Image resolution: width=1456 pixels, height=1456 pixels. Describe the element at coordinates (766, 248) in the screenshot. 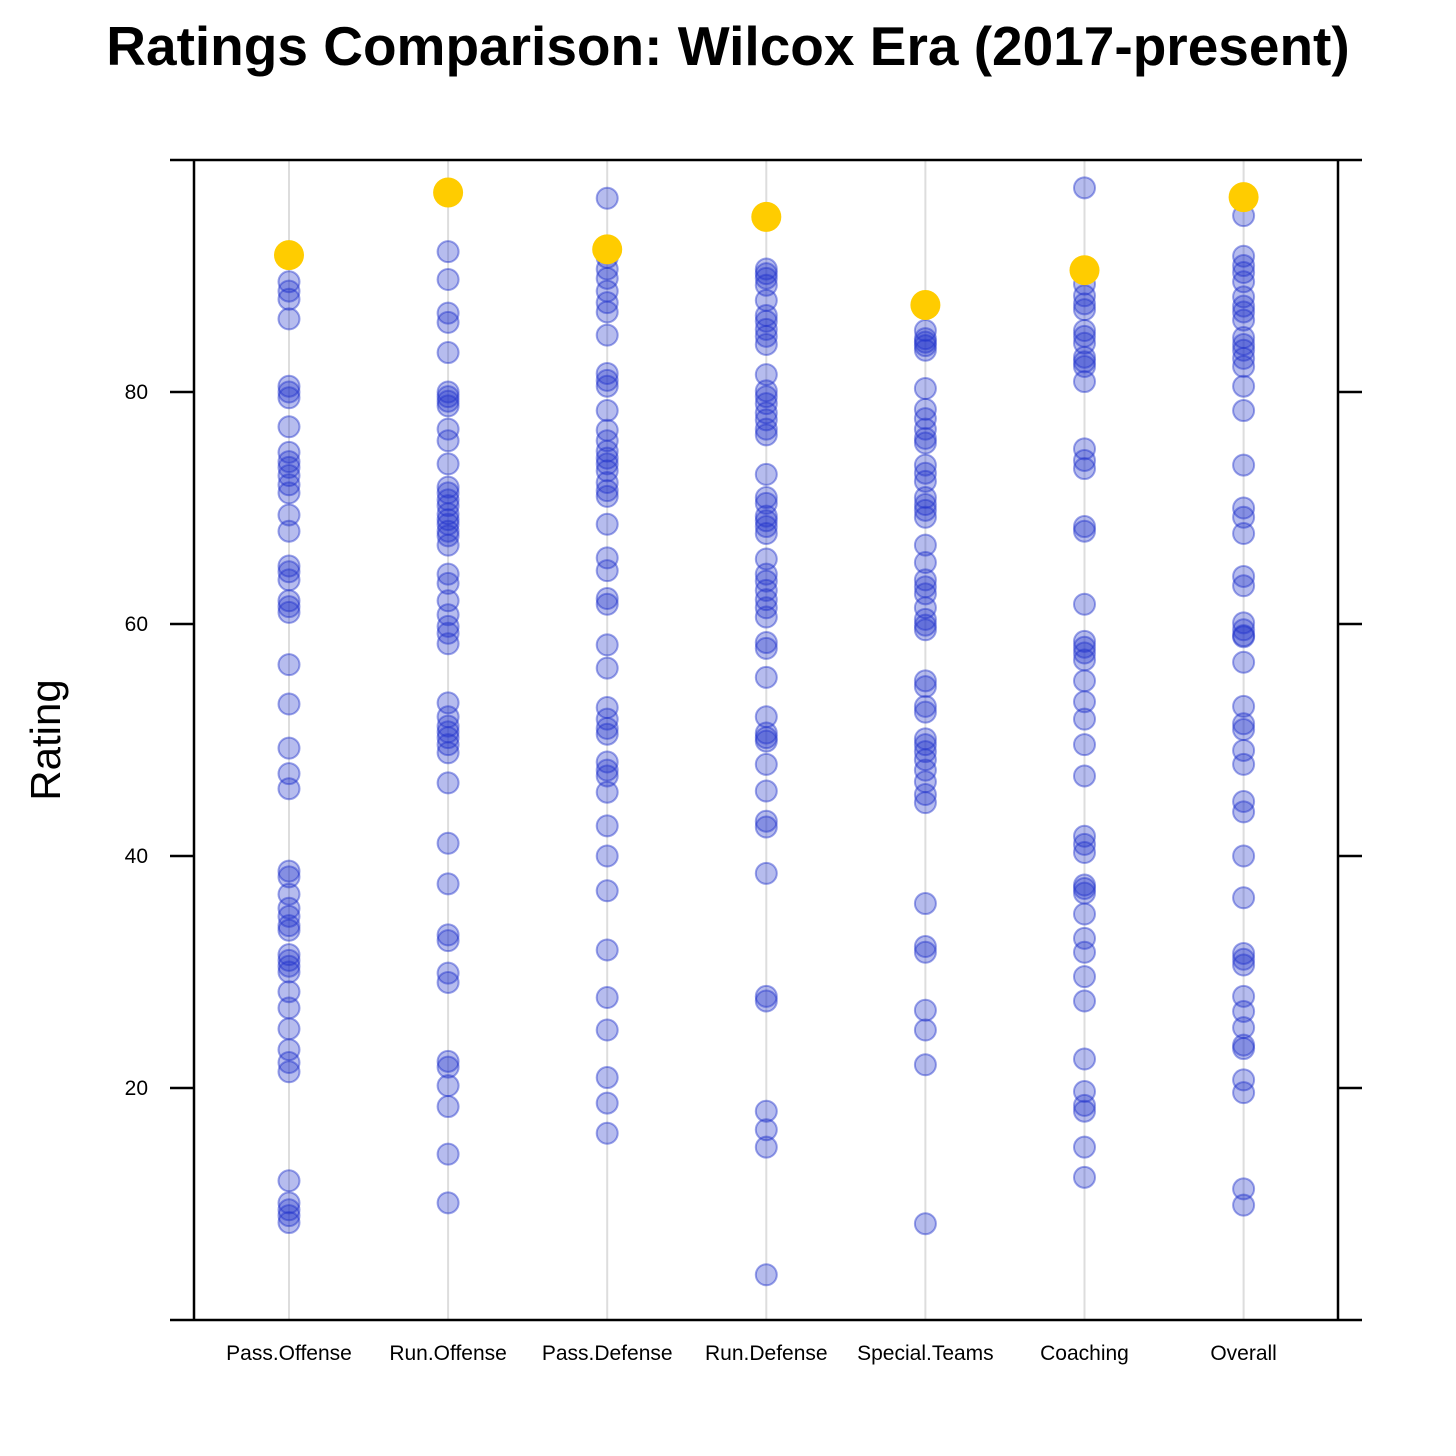

I see `wilcox-era-points` at that location.